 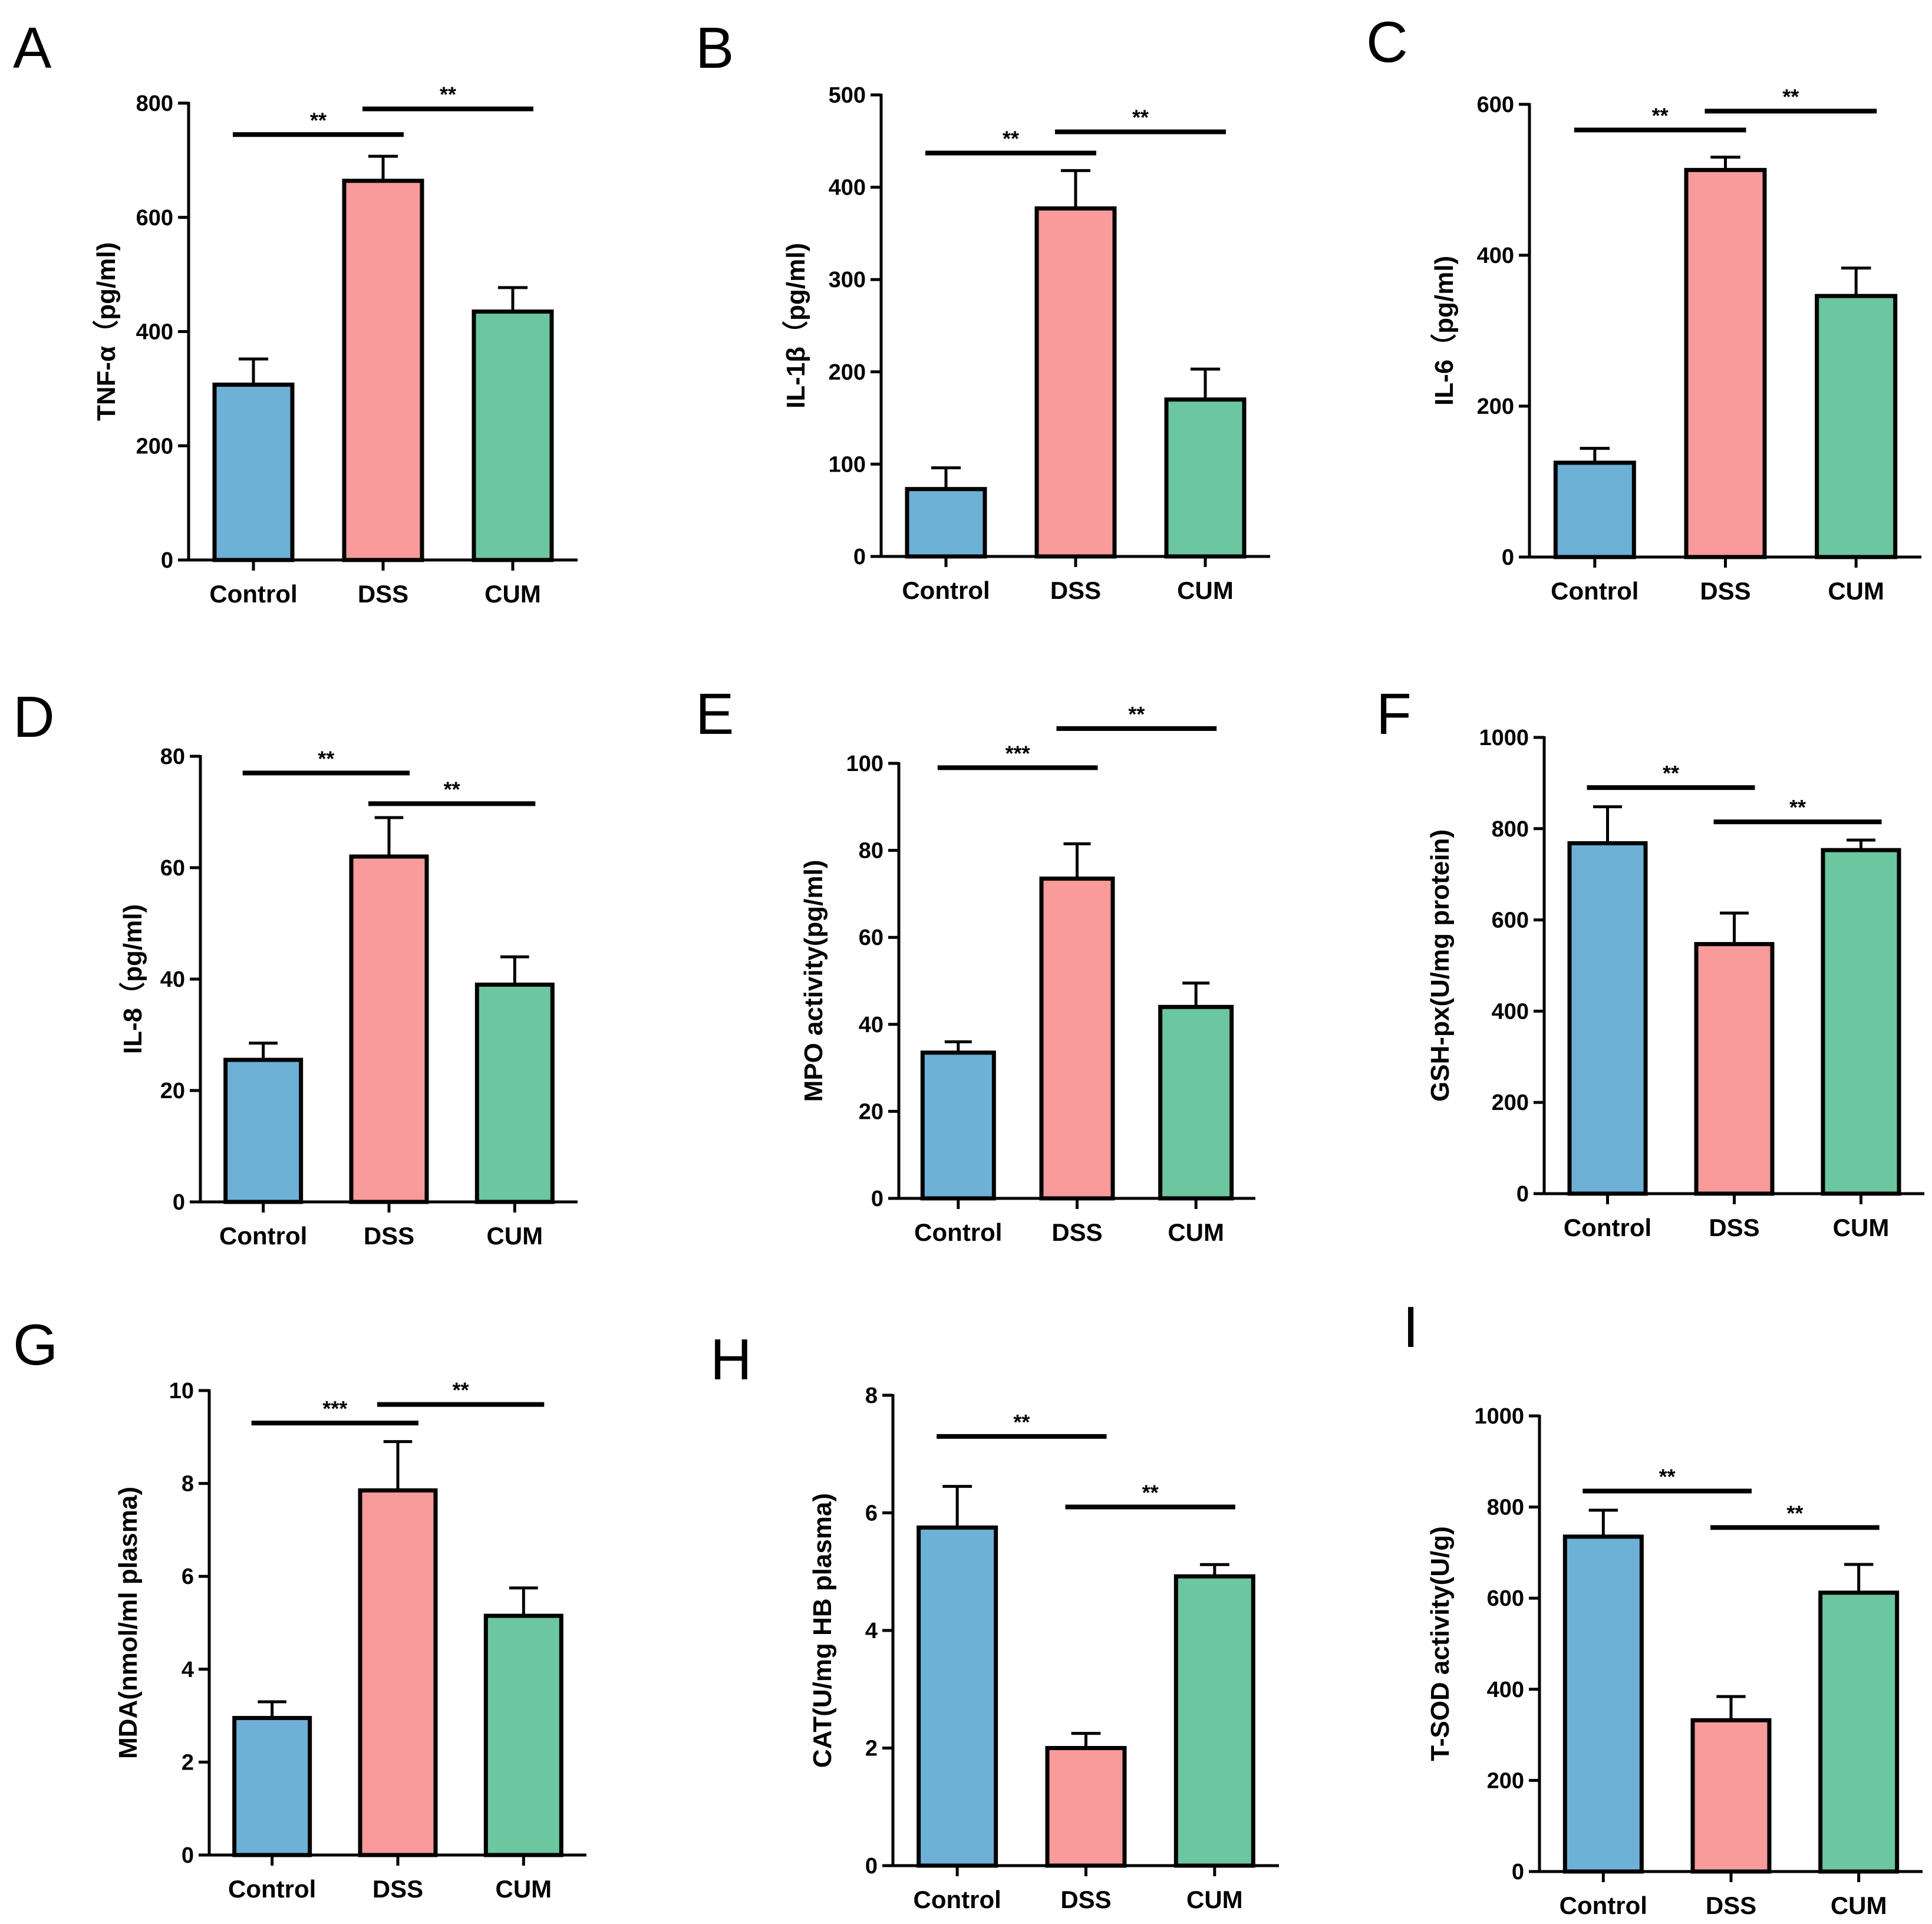 I want to click on panel-letter: E, so click(x=714, y=714).